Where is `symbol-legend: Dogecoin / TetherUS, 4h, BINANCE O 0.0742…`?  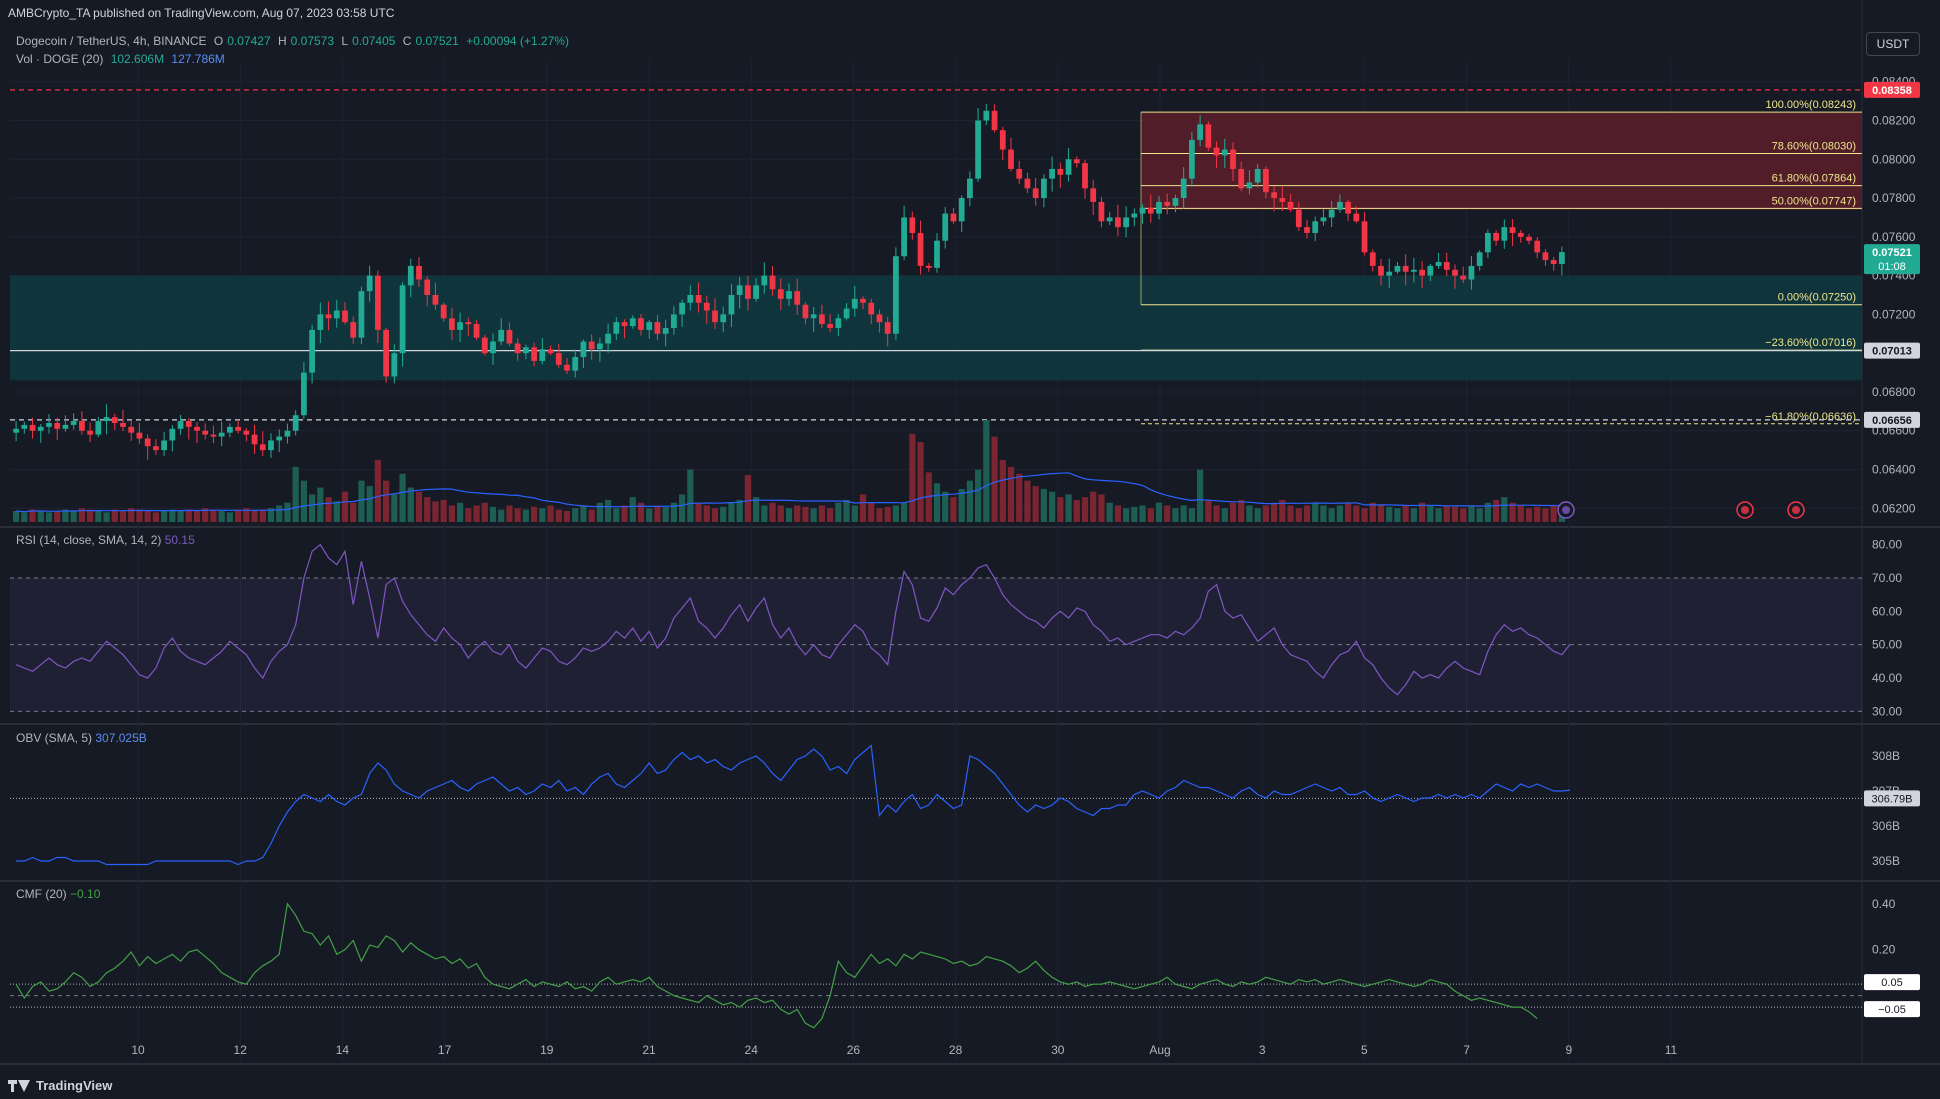 symbol-legend: Dogecoin / TetherUS, 4h, BINANCE O 0.0742… is located at coordinates (294, 41).